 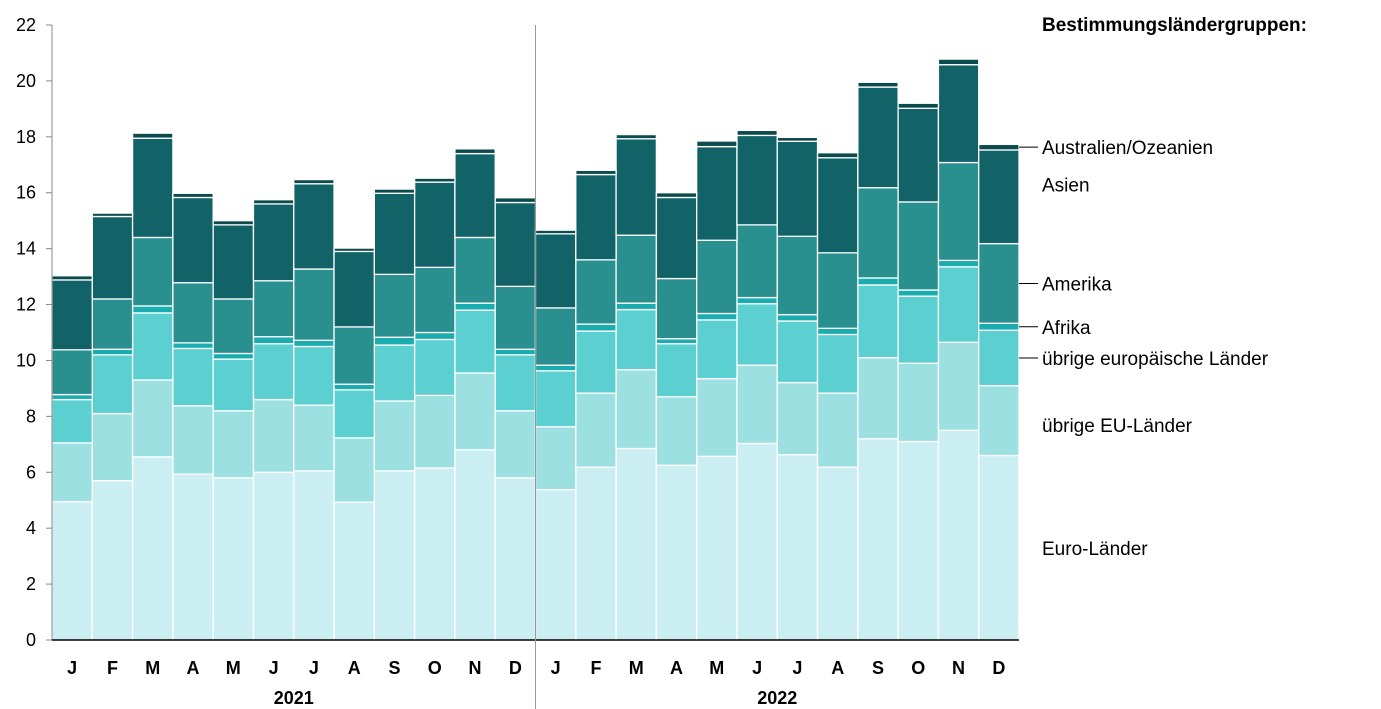 I want to click on legend-label: Afrika, so click(x=1066, y=328).